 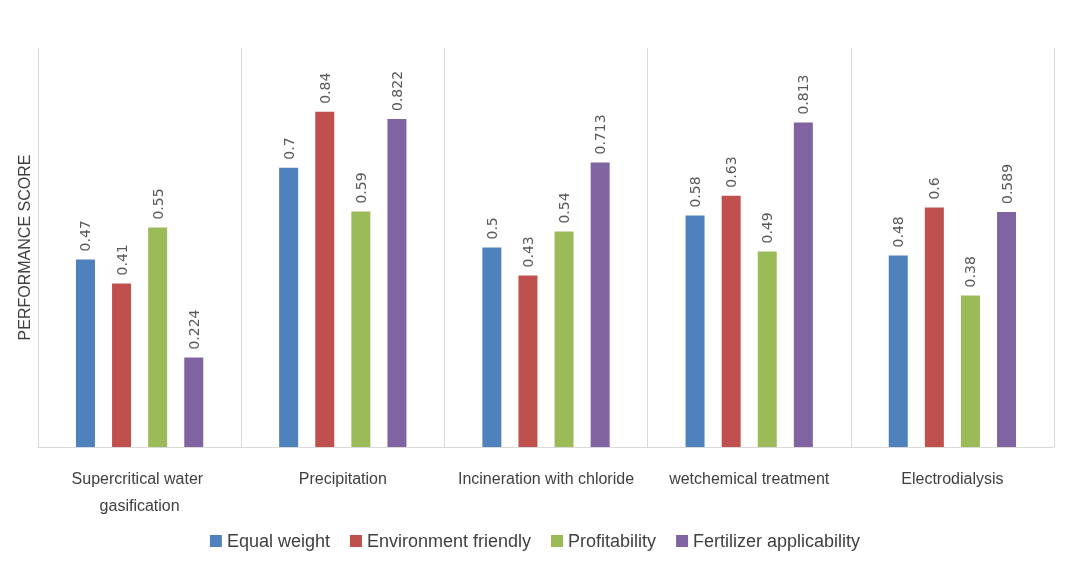 What do you see at coordinates (1006, 183) in the screenshot?
I see `data-label: 0.589` at bounding box center [1006, 183].